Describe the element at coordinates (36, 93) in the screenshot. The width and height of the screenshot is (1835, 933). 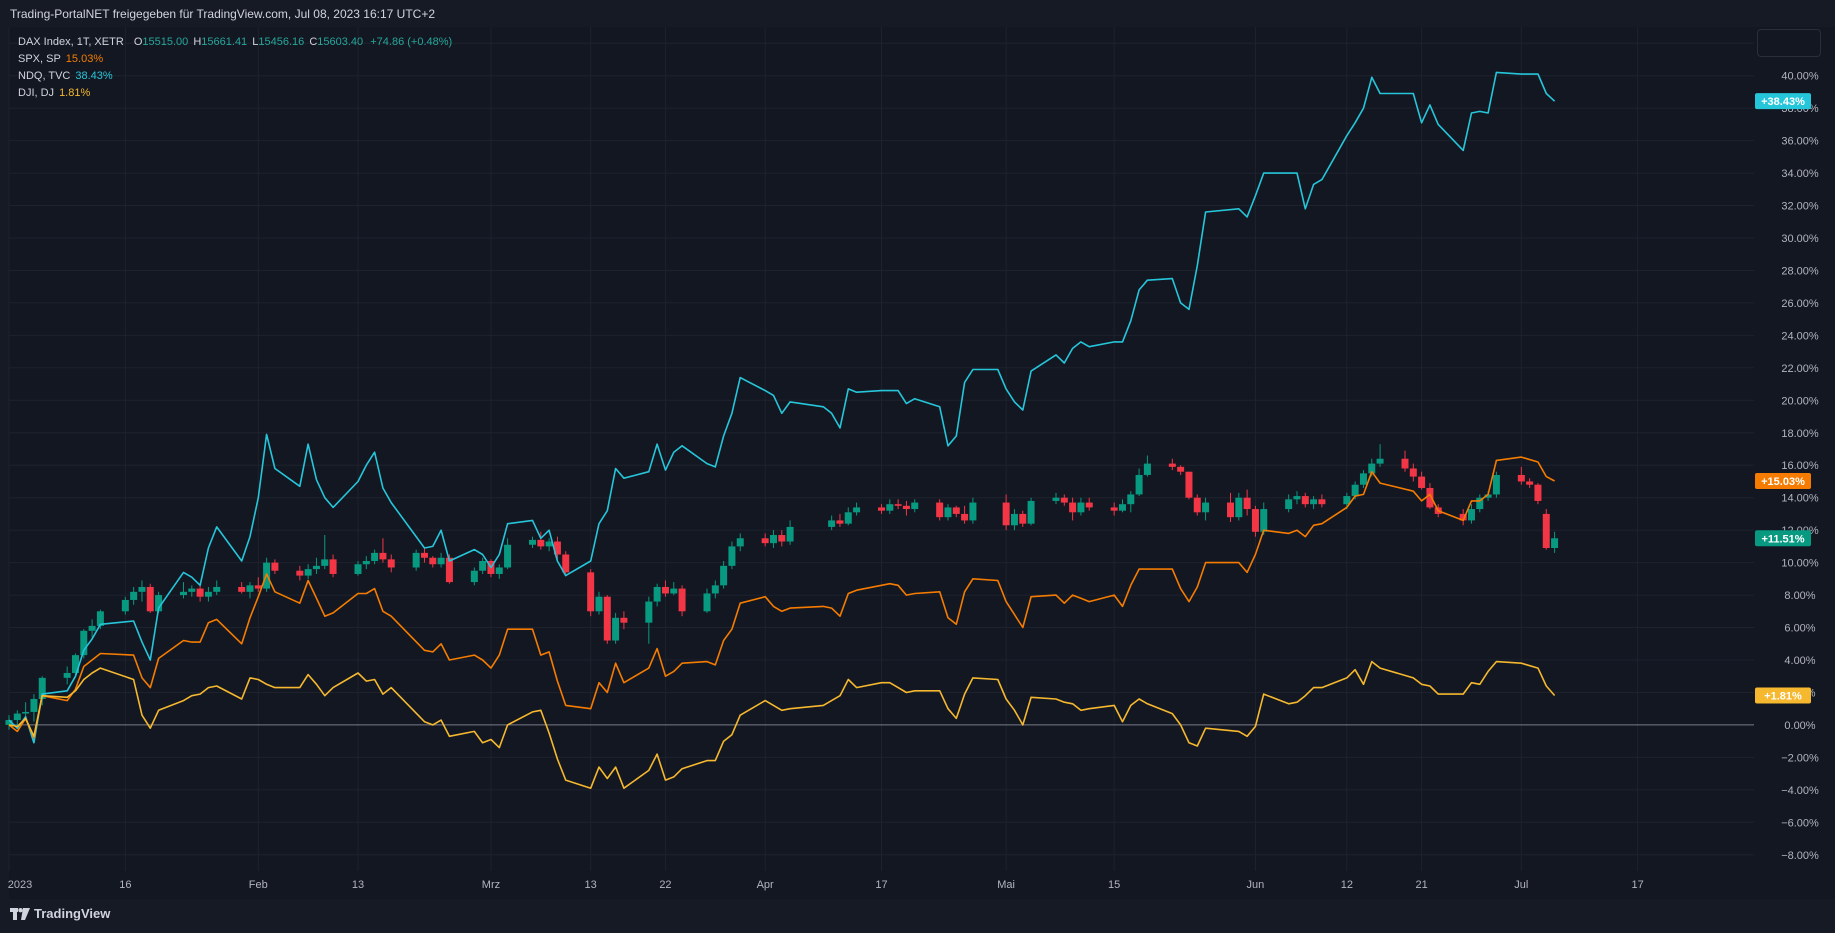
I see `legend-dji-label: DJI, DJ` at that location.